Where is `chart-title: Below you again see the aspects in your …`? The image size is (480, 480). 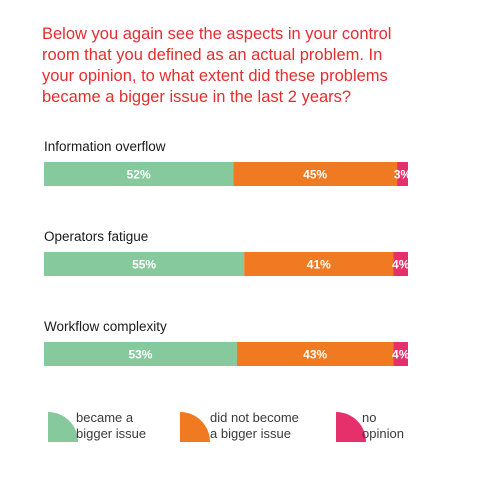
chart-title: Below you again see the aspects in your … is located at coordinates (217, 65).